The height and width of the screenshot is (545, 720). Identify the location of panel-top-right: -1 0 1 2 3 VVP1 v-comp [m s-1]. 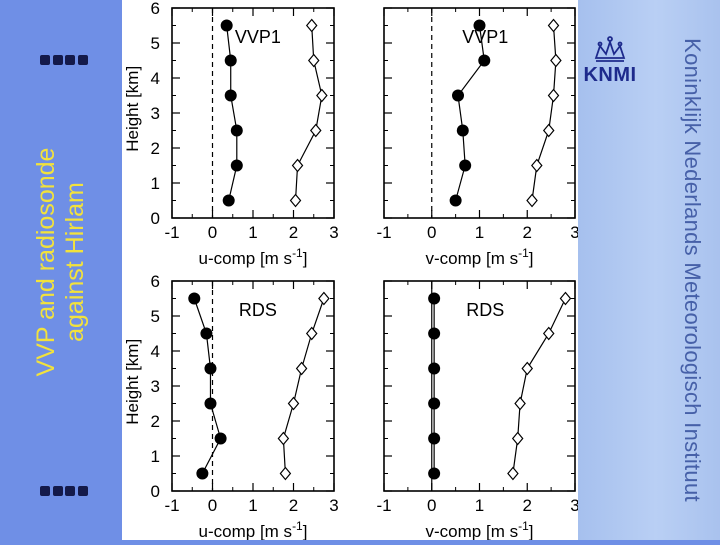
(478, 137).